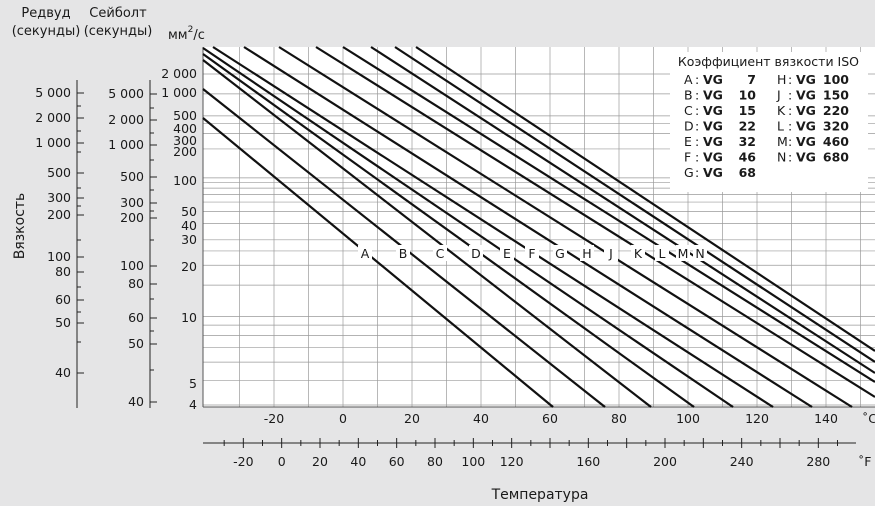 Image resolution: width=875 pixels, height=506 pixels. What do you see at coordinates (720, 141) in the screenshot?
I see `legend-entry-e: E: VG 32` at bounding box center [720, 141].